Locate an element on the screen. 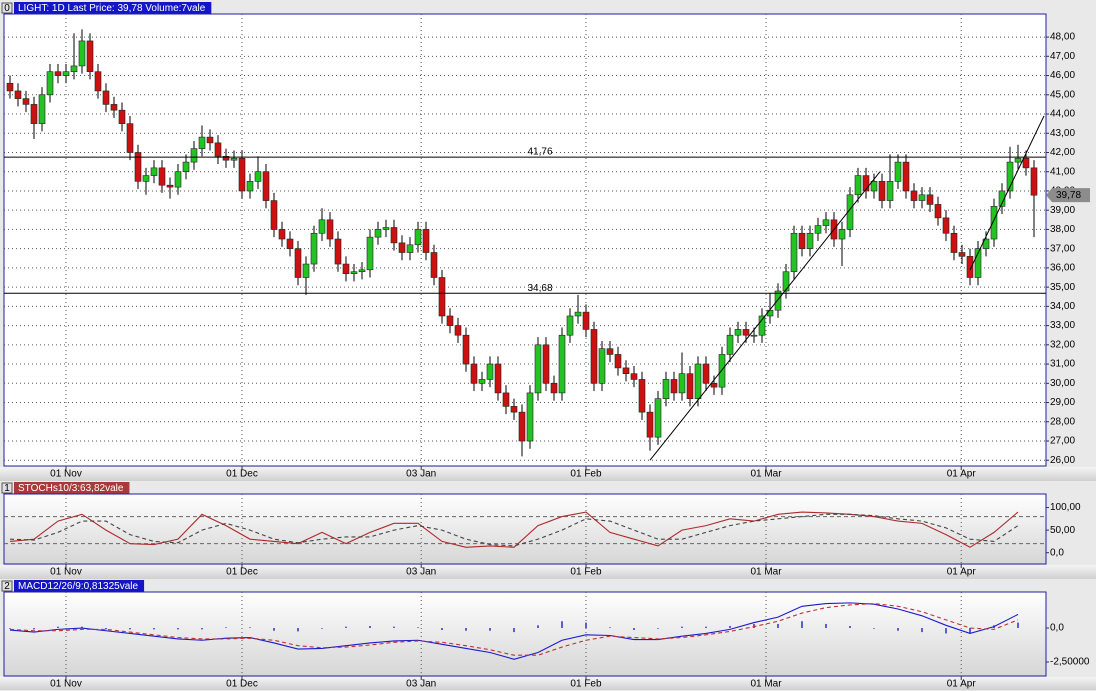 This screenshot has width=1096, height=691. panel-tab is located at coordinates (72, 488).